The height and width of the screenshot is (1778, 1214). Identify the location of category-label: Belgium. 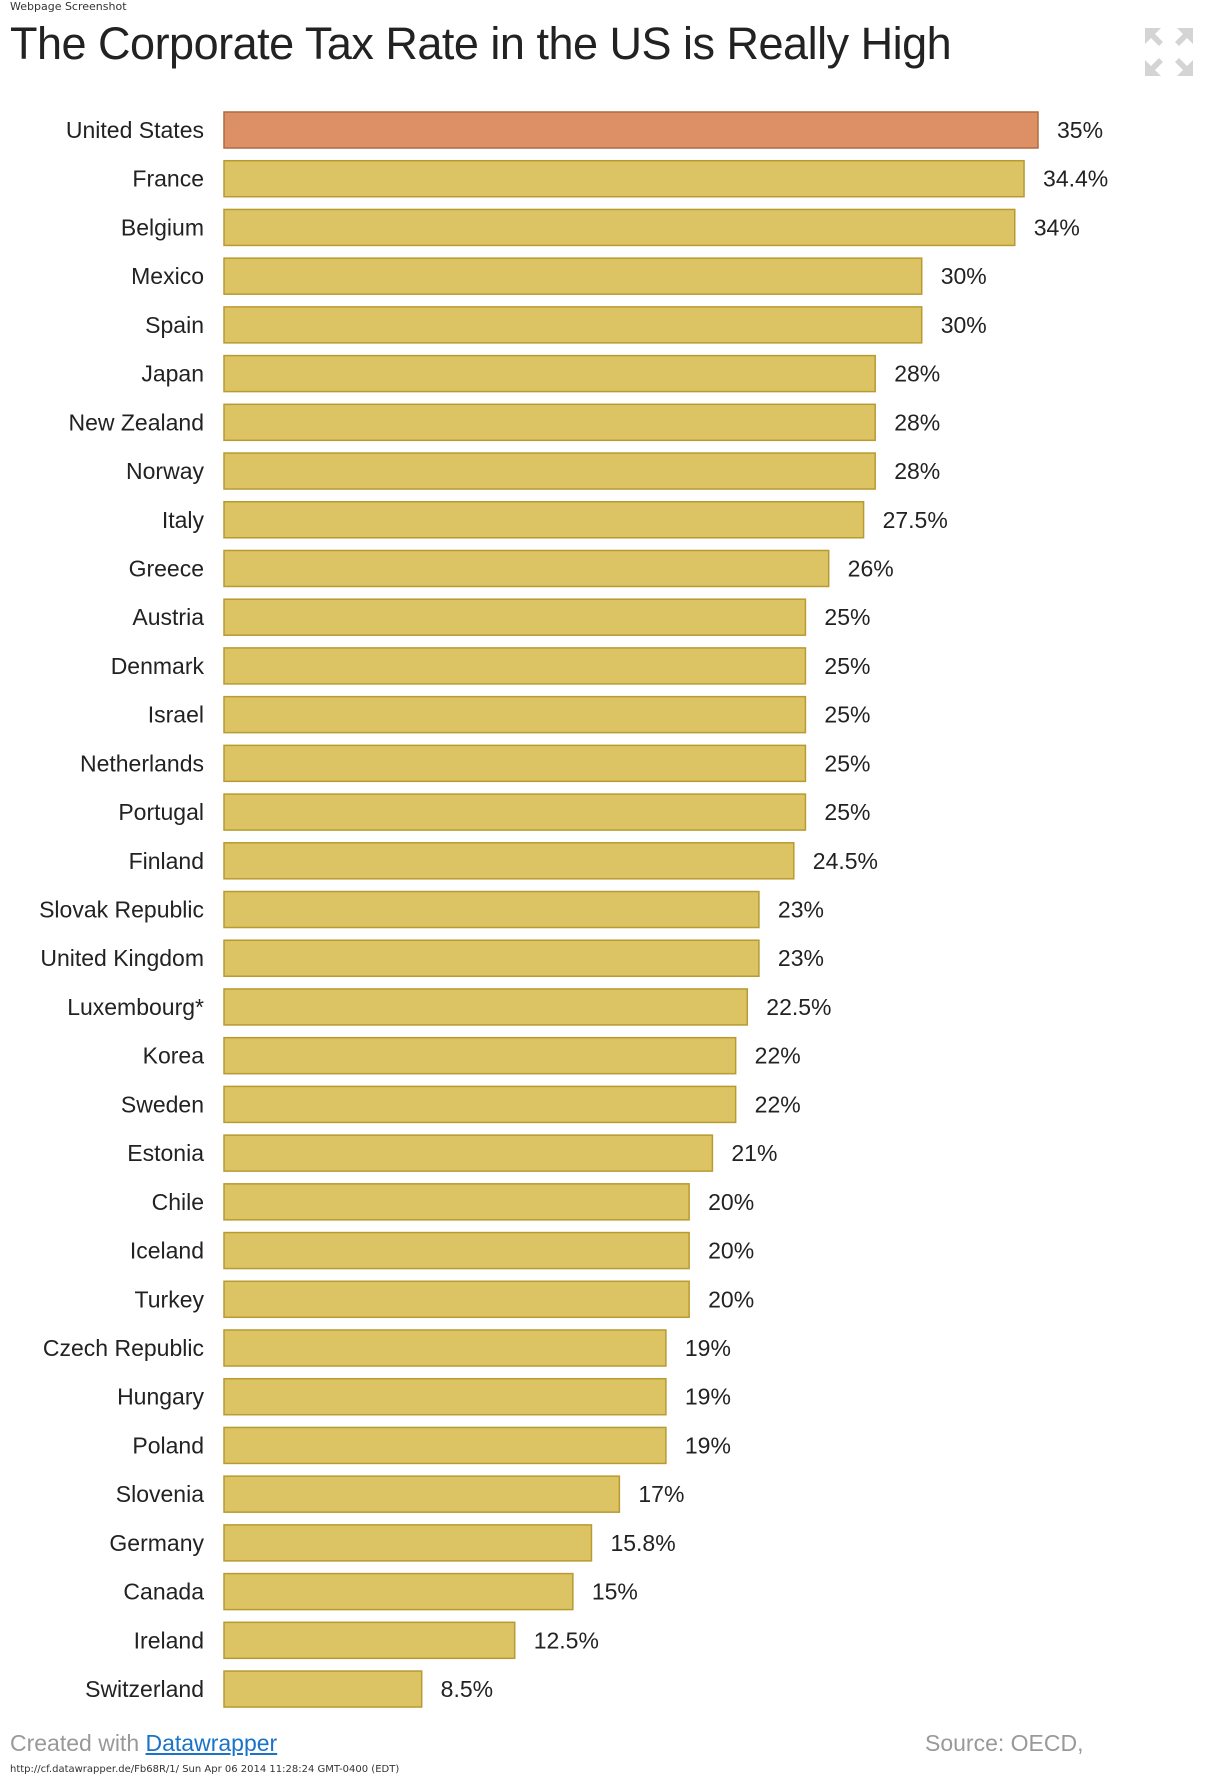
(162, 227).